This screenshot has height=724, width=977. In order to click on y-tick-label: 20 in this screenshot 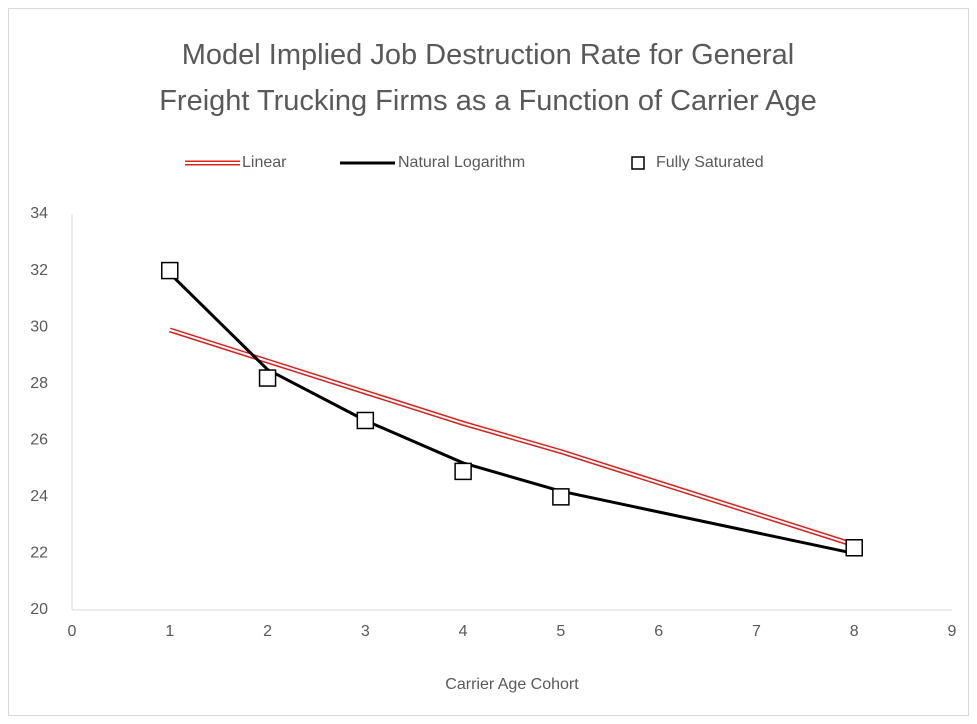, I will do `click(39, 609)`.